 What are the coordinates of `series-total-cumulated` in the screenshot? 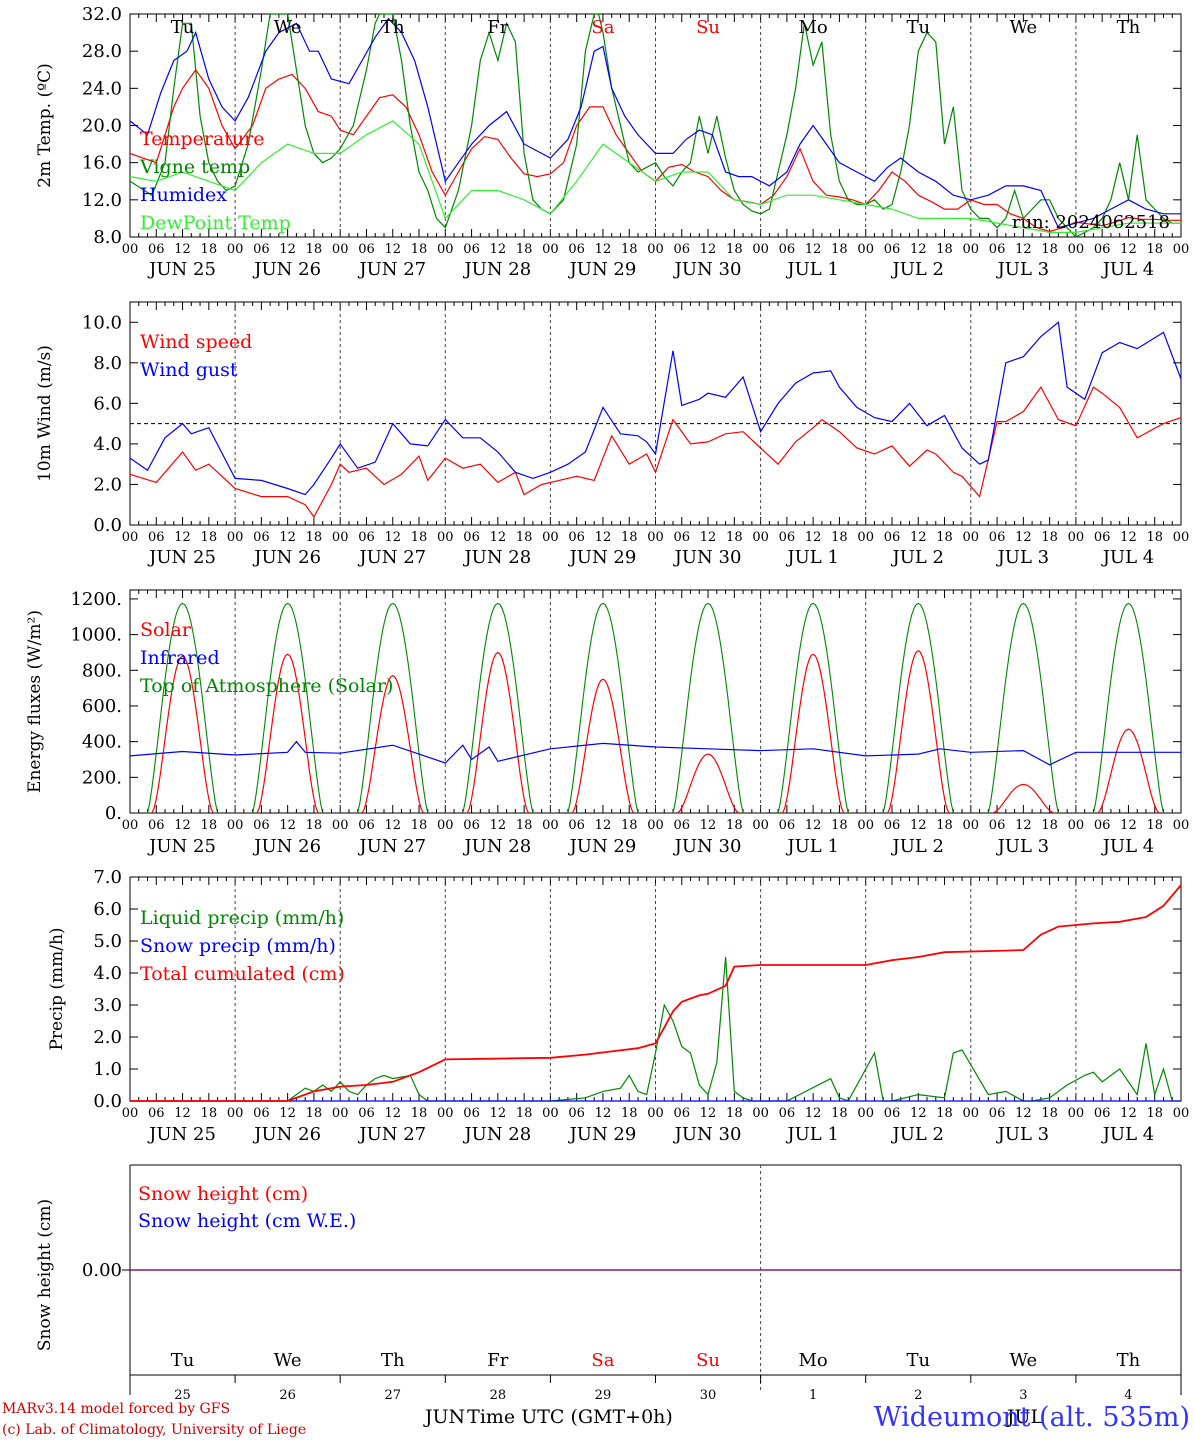 It's located at (656, 993).